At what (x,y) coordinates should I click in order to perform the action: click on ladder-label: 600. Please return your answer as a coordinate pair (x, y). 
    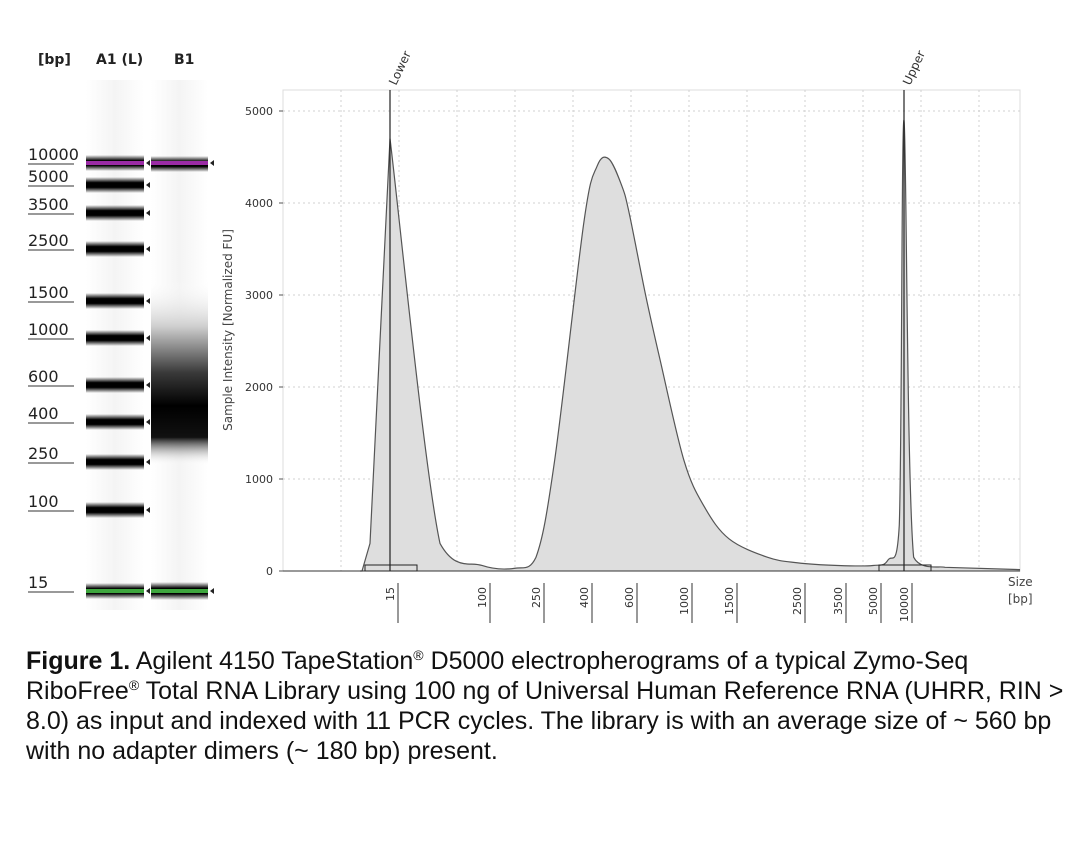
    Looking at the image, I should click on (43, 376).